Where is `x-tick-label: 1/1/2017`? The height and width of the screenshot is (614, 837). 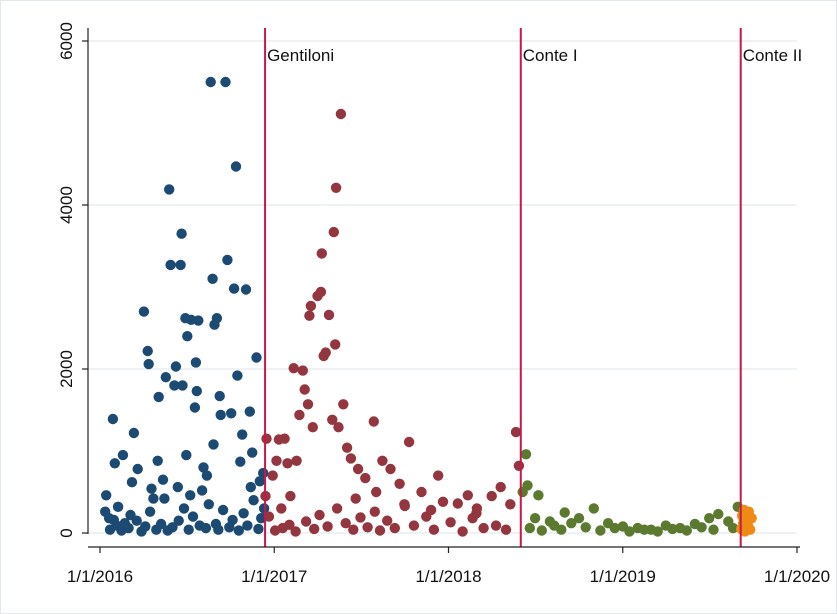
x-tick-label: 1/1/2017 is located at coordinates (274, 576).